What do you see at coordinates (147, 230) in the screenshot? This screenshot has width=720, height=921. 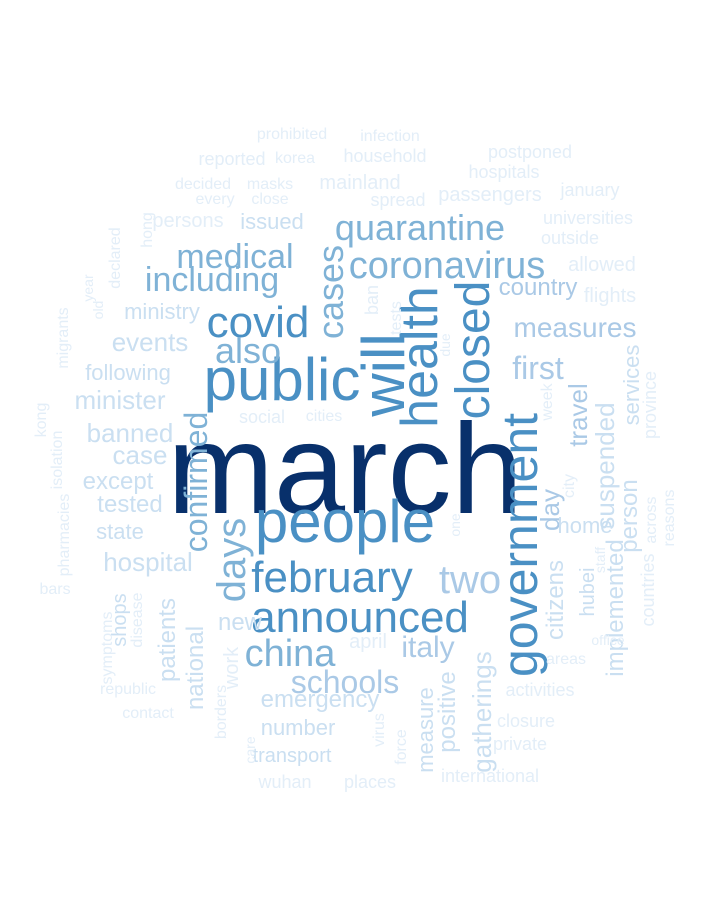 I see `cloud-word: hong` at bounding box center [147, 230].